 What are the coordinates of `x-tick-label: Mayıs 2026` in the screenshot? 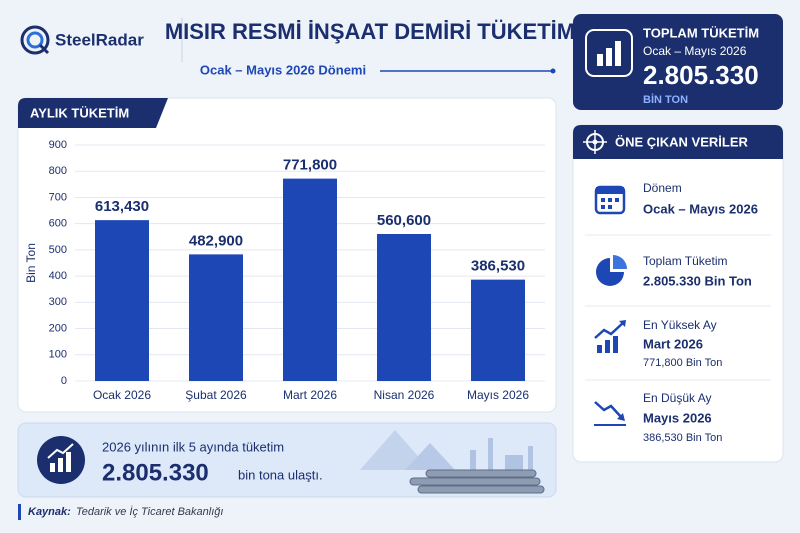 It's located at (498, 395).